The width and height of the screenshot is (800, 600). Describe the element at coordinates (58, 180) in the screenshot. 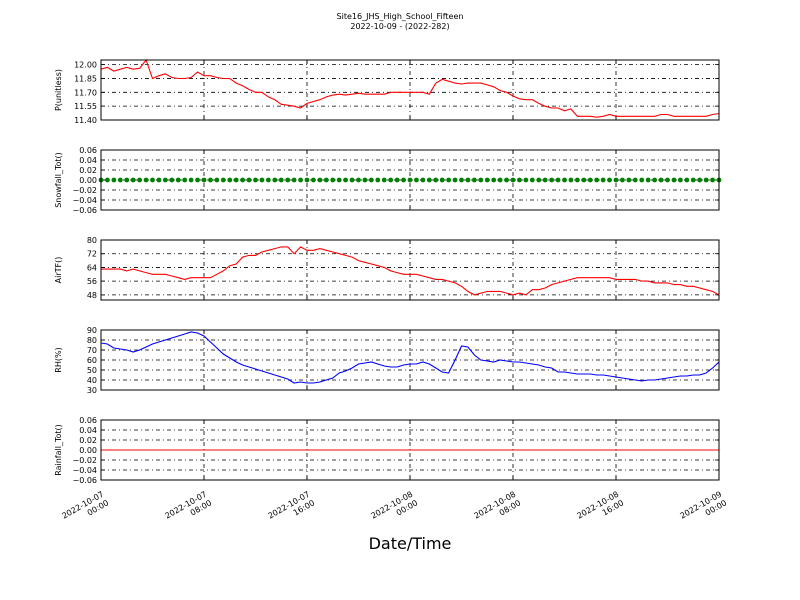

I see `y-axis-label: Snowfall_Tot()` at that location.